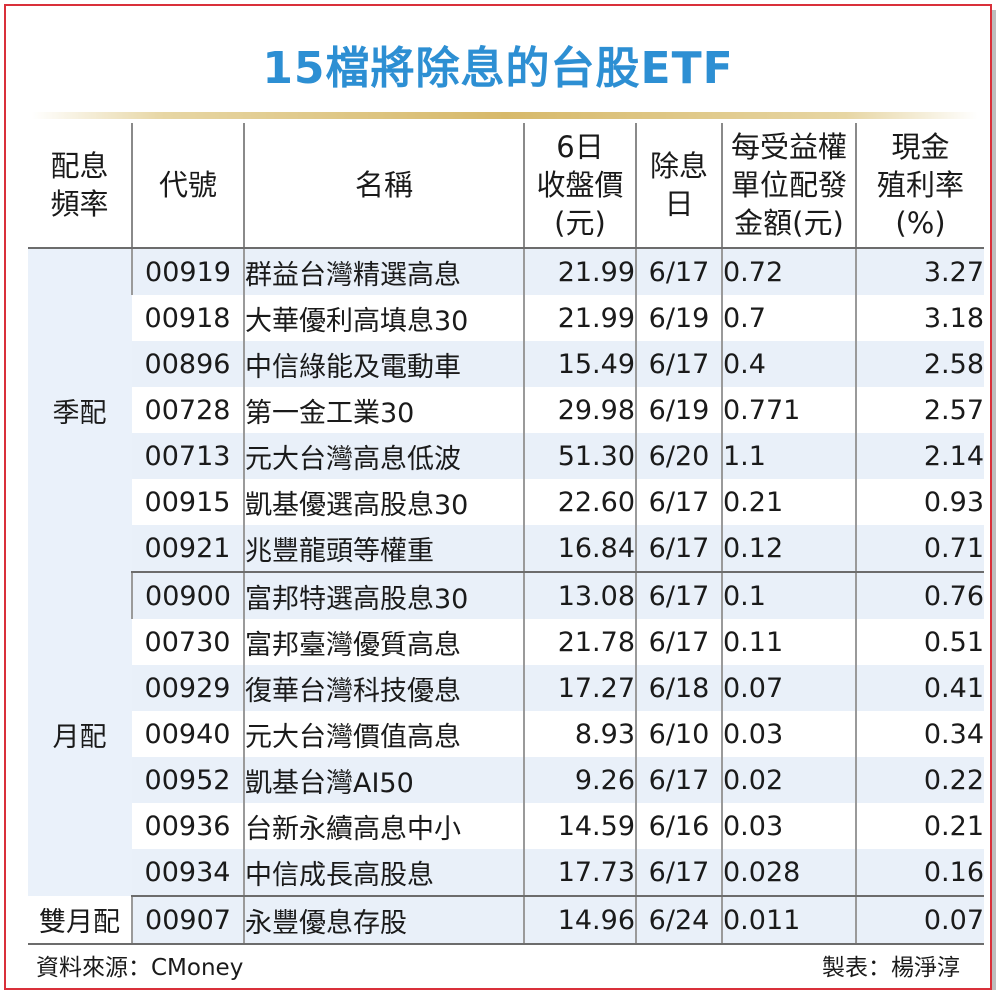  What do you see at coordinates (788, 185) in the screenshot?
I see `header-amount-line: 單位配發` at bounding box center [788, 185].